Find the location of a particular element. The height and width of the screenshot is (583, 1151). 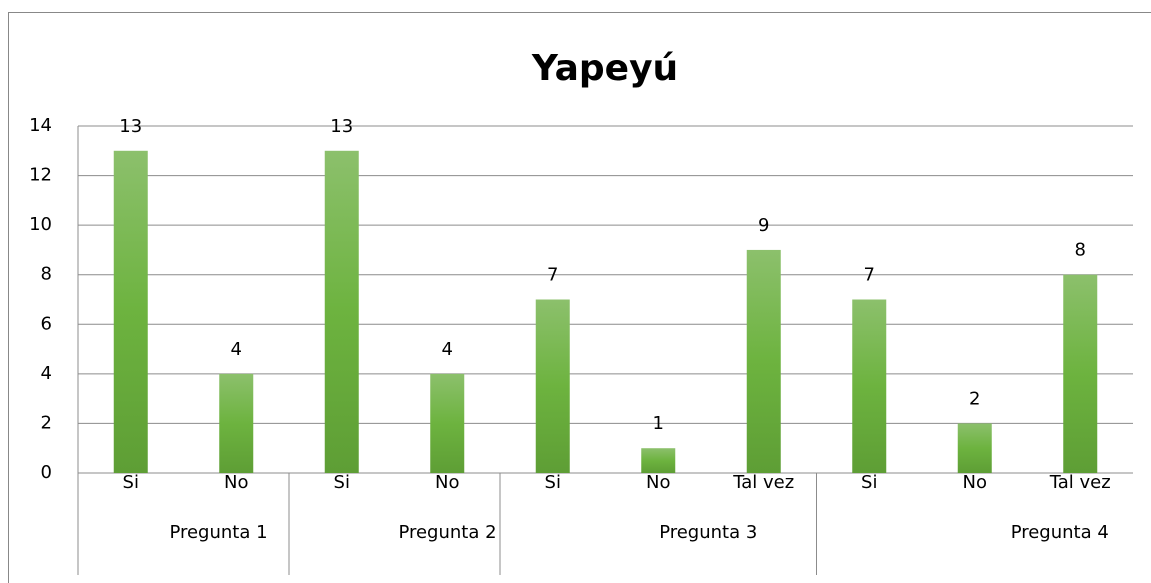

y-tick-label: 4 is located at coordinates (46, 373).